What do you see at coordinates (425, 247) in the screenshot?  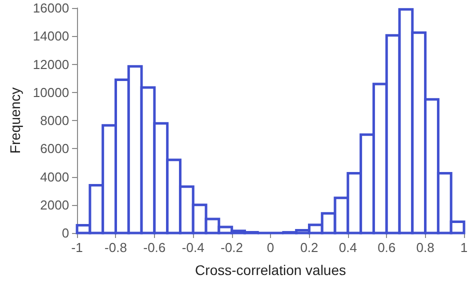 I see `x-tick-label: 0.8` at bounding box center [425, 247].